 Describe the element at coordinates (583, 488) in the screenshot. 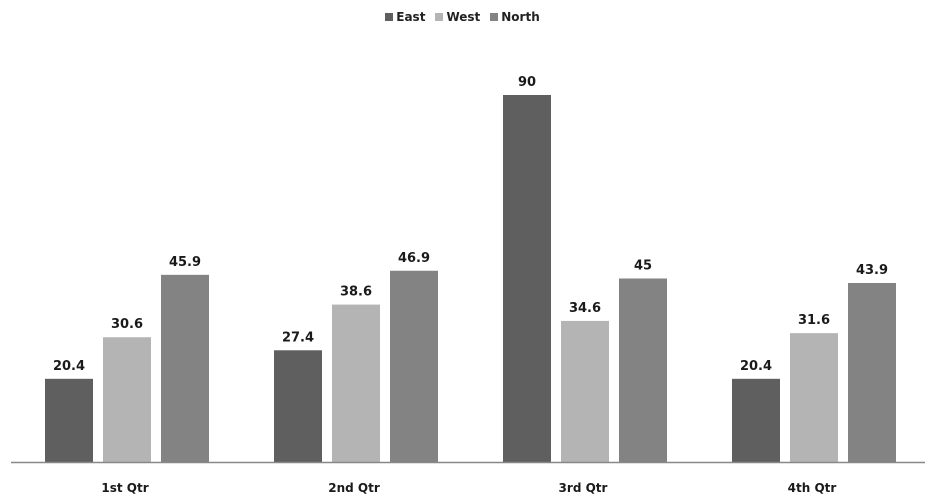

I see `x-tick-label-3: 3rd Qtr` at that location.